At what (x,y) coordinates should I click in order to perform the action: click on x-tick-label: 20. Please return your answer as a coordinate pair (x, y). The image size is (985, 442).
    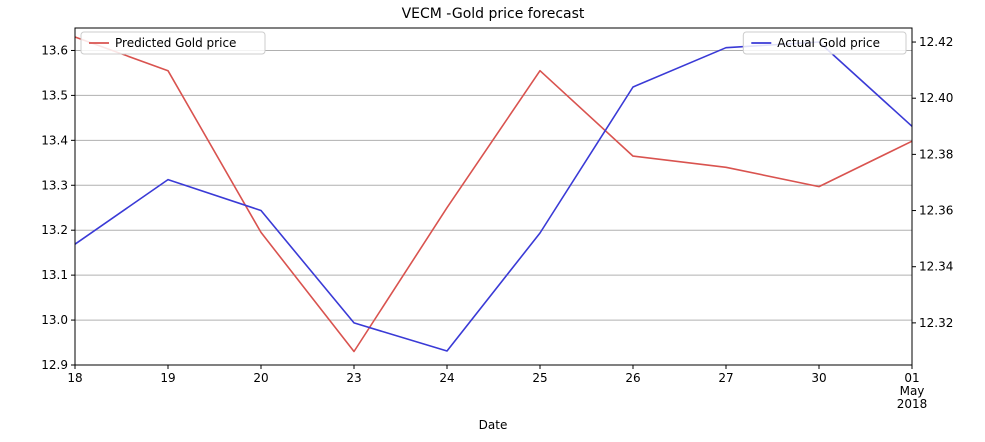
    Looking at the image, I should click on (260, 378).